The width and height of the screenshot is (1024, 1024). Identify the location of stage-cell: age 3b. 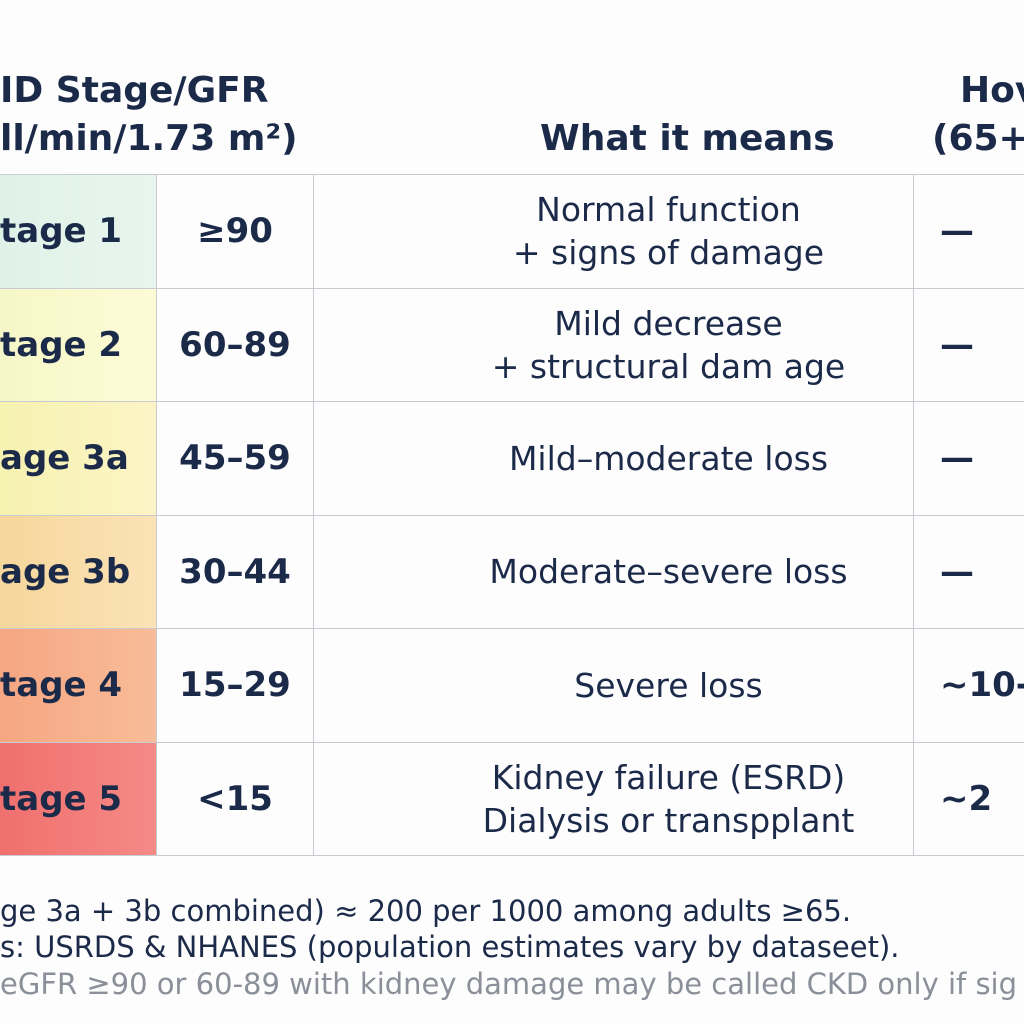
(78, 572).